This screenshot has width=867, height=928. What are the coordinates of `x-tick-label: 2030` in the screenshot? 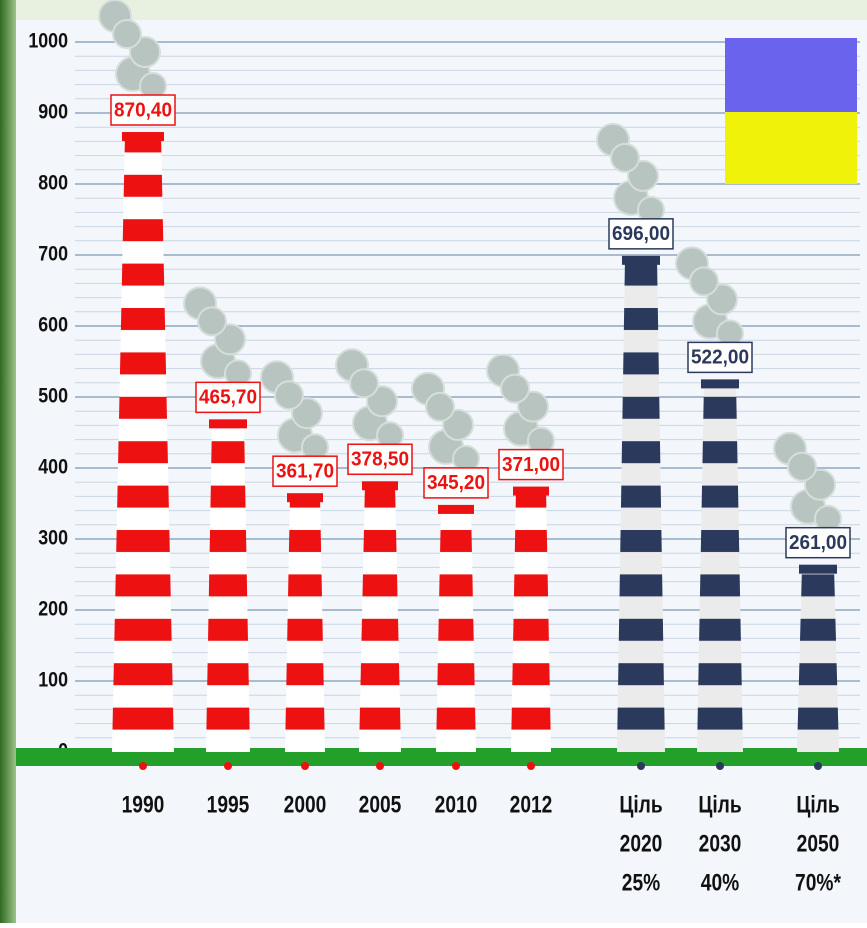 It's located at (720, 843).